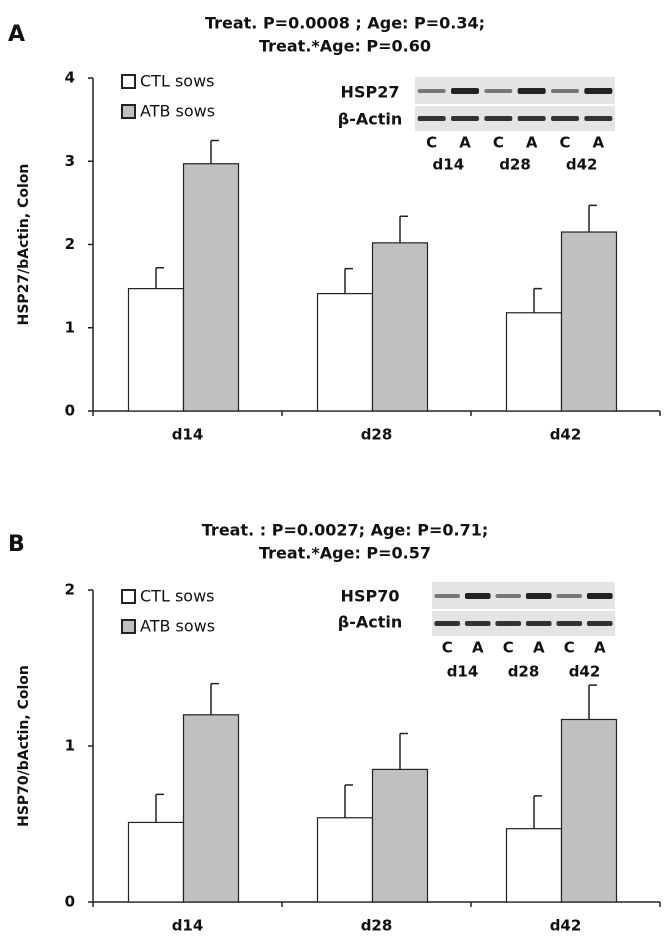 This screenshot has height=944, width=666. Describe the element at coordinates (24, 245) in the screenshot. I see `y-axis-label: HSP27/bActin, Colon` at that location.